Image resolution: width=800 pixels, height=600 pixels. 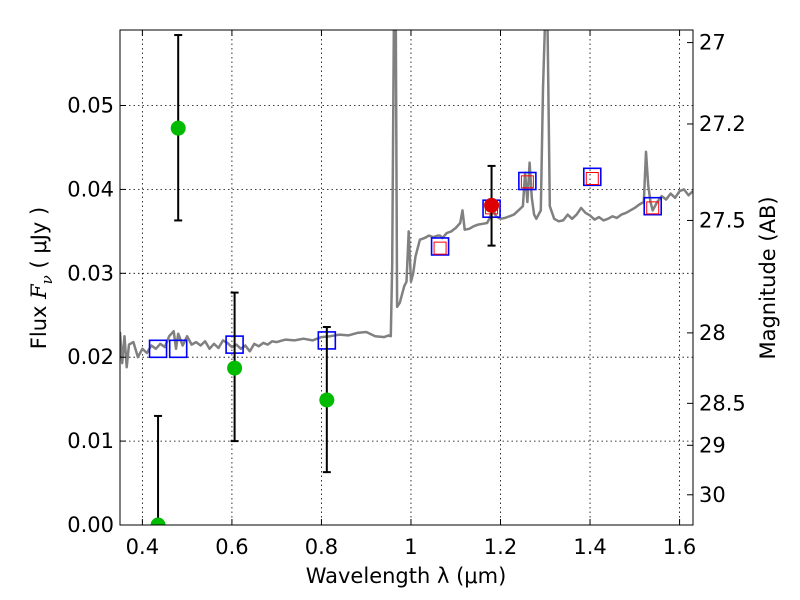 What do you see at coordinates (90, 273) in the screenshot?
I see `y-tick-label: 0.03` at bounding box center [90, 273].